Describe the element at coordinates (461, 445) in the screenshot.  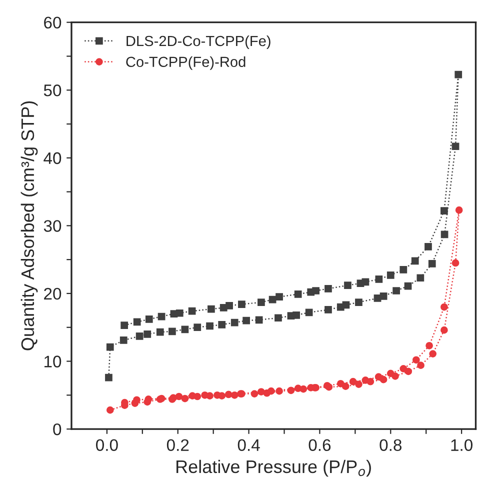
I see `x-tick-label: 1.0` at that location.